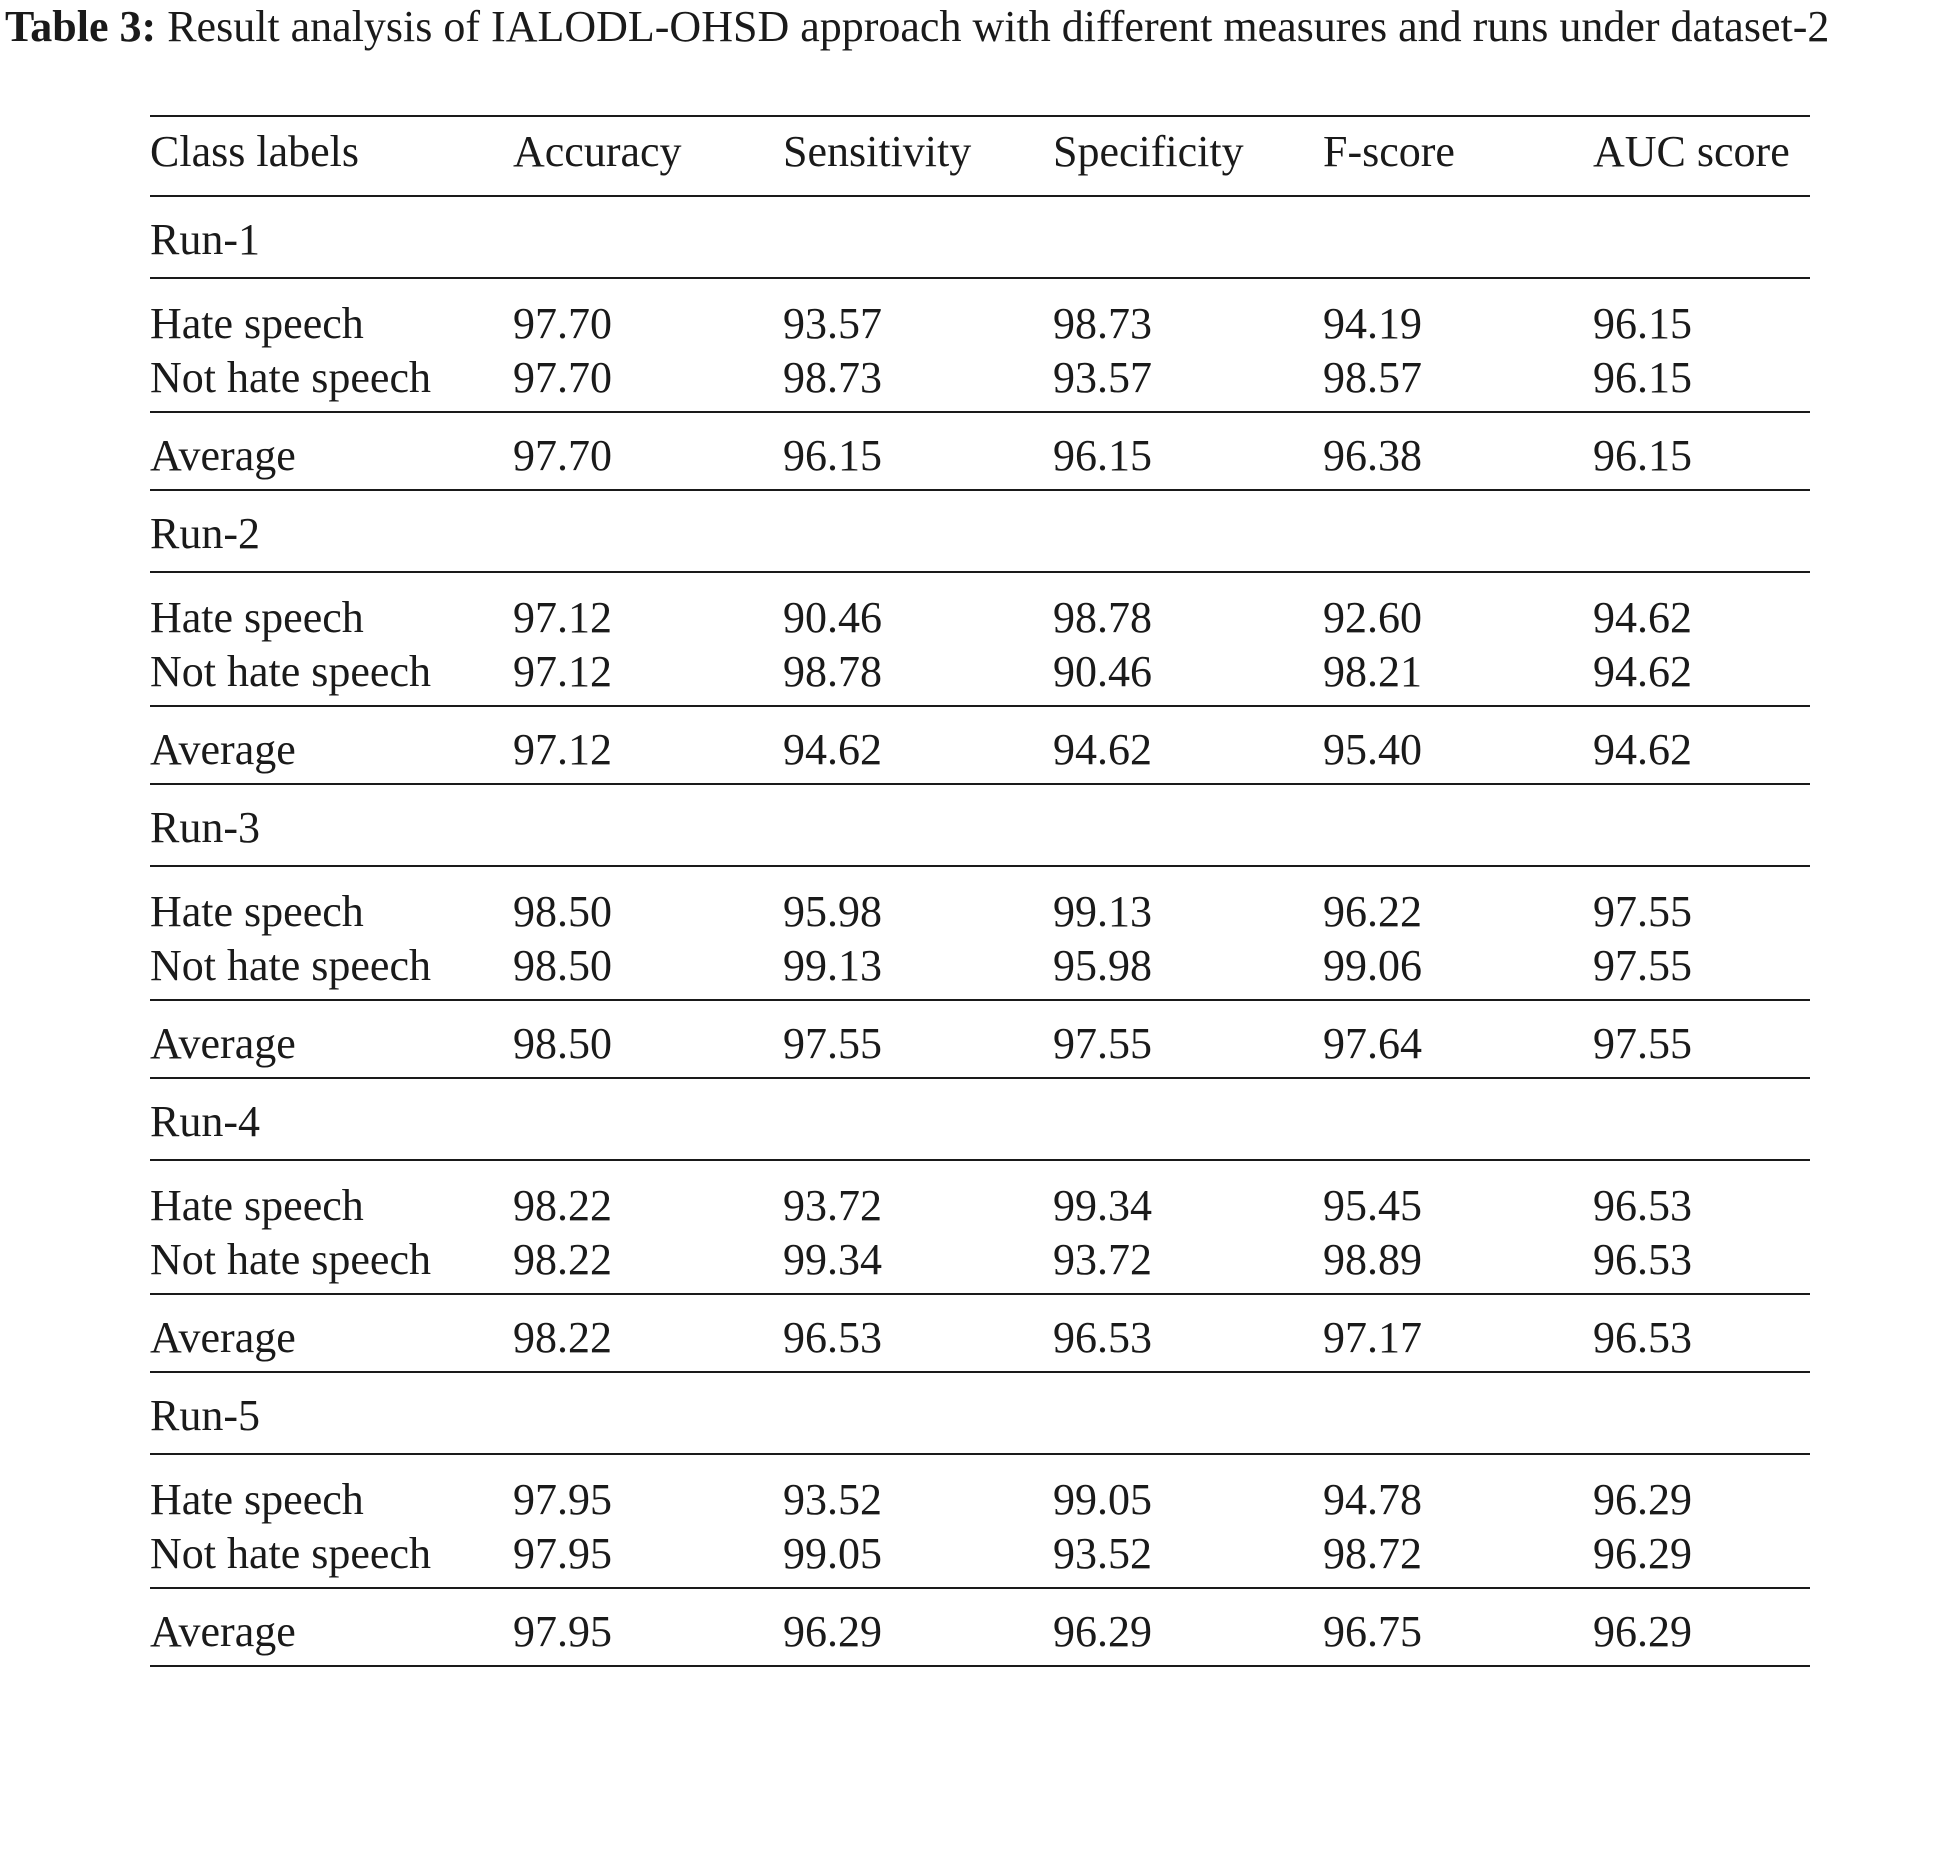 The height and width of the screenshot is (1862, 1937). I want to click on value-cell: 97.12, so click(562, 671).